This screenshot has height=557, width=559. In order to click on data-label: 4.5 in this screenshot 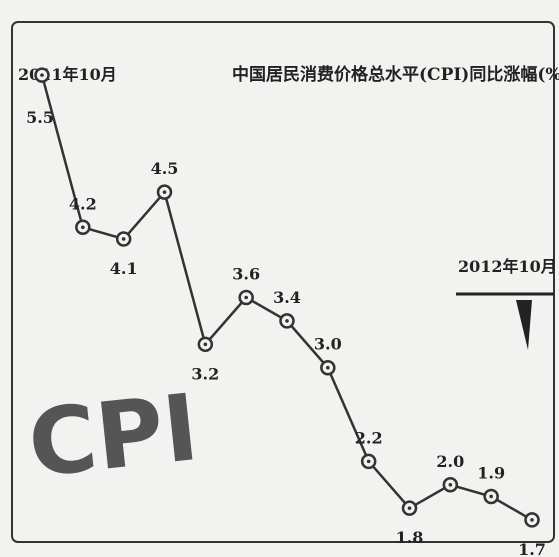, I will do `click(165, 168)`.